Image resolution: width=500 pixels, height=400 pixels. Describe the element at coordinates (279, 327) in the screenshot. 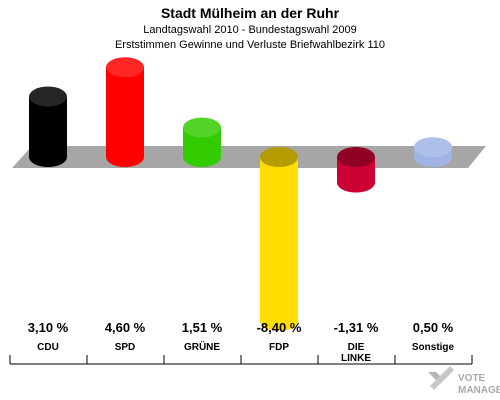

I see `value-label-4: -8,40 %` at that location.